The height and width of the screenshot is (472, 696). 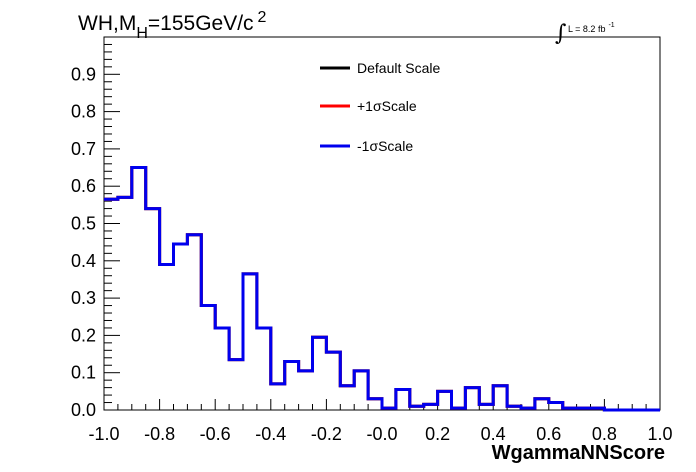 What do you see at coordinates (215, 434) in the screenshot?
I see `x-tick-label: -0.6` at bounding box center [215, 434].